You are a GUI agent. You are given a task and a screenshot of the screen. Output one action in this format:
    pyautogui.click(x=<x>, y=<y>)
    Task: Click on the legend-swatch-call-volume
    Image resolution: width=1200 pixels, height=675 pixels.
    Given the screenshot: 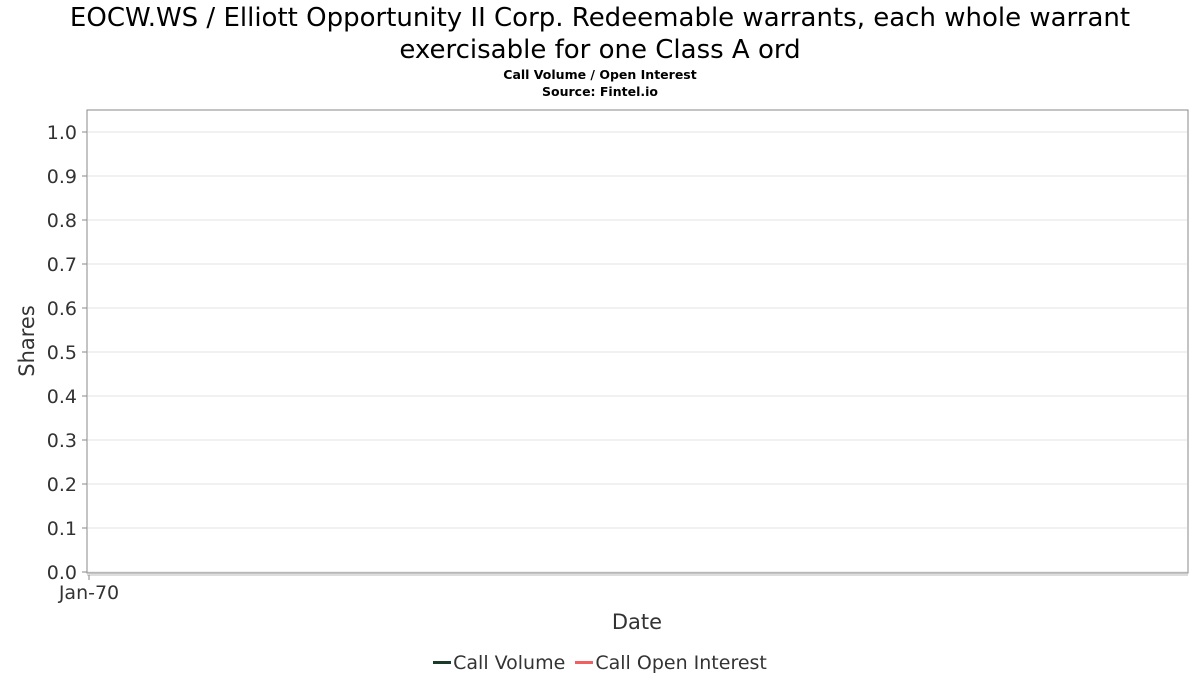 What is the action you would take?
    pyautogui.click(x=442, y=662)
    